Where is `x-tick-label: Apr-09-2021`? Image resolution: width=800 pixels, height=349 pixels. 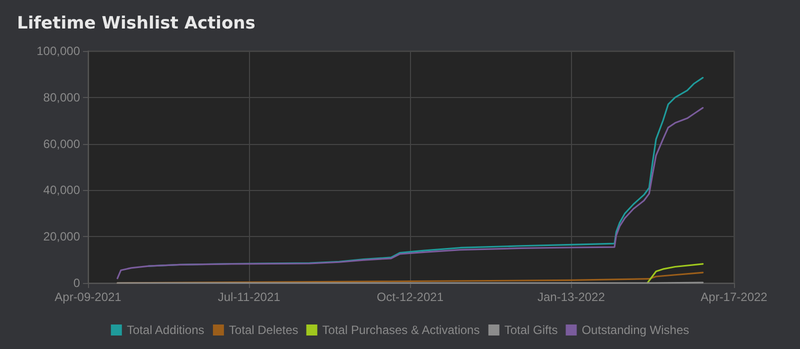
x-tick-label: Apr-09-2021 is located at coordinates (88, 297).